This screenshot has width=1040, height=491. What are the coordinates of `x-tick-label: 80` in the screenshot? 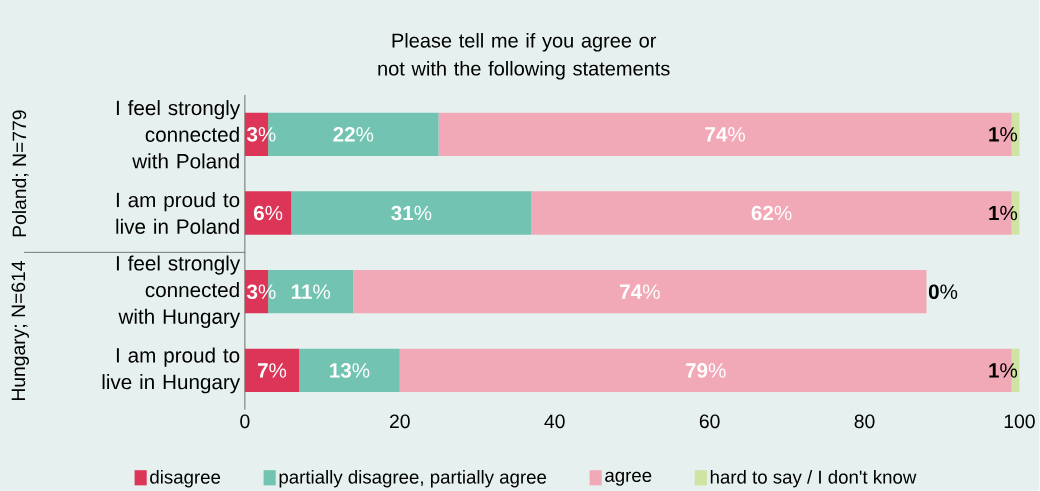 It's located at (864, 421).